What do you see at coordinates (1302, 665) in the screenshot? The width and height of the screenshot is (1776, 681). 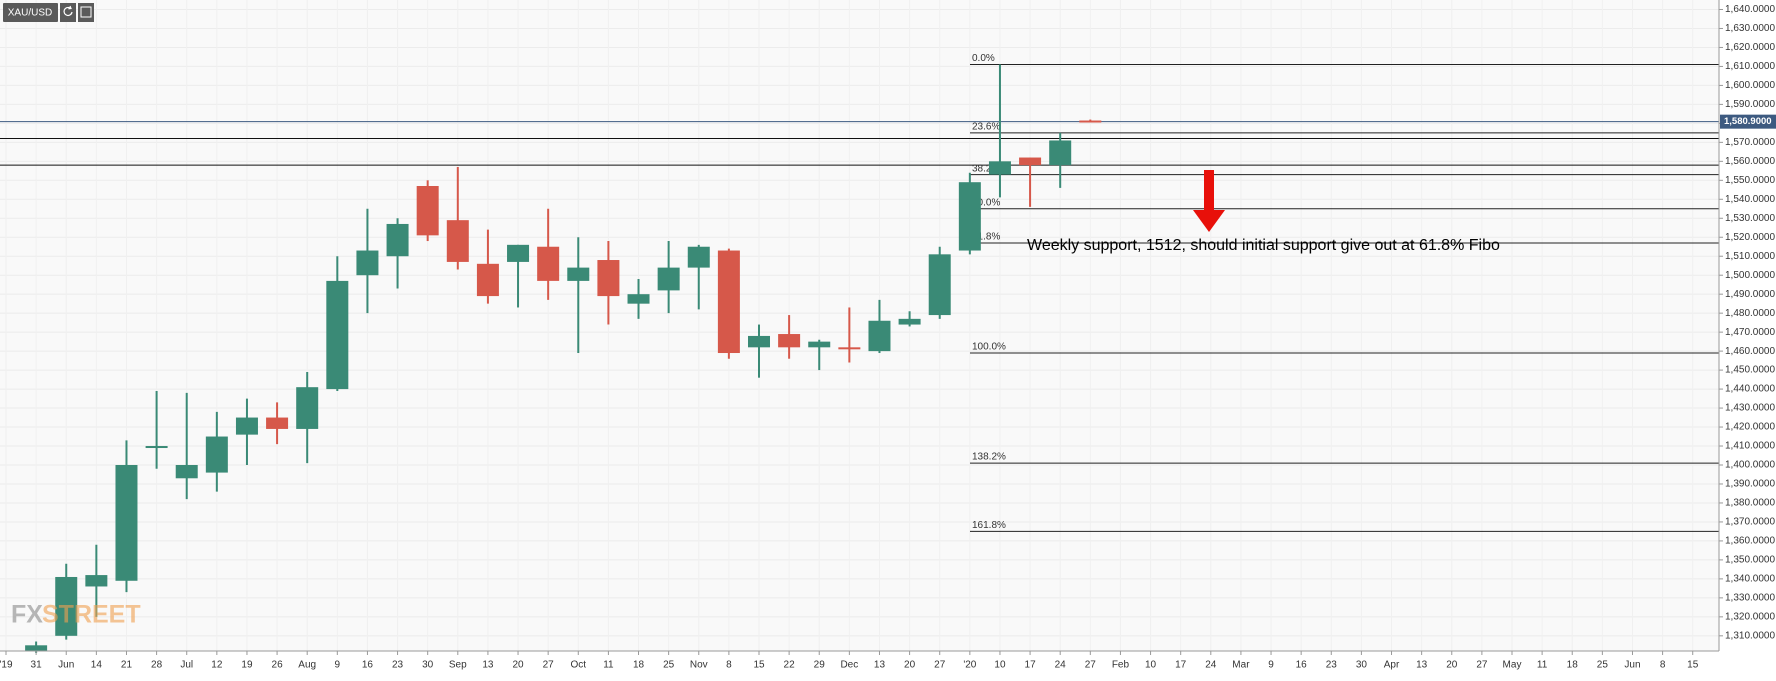 I see `x-tick-label: 16` at bounding box center [1302, 665].